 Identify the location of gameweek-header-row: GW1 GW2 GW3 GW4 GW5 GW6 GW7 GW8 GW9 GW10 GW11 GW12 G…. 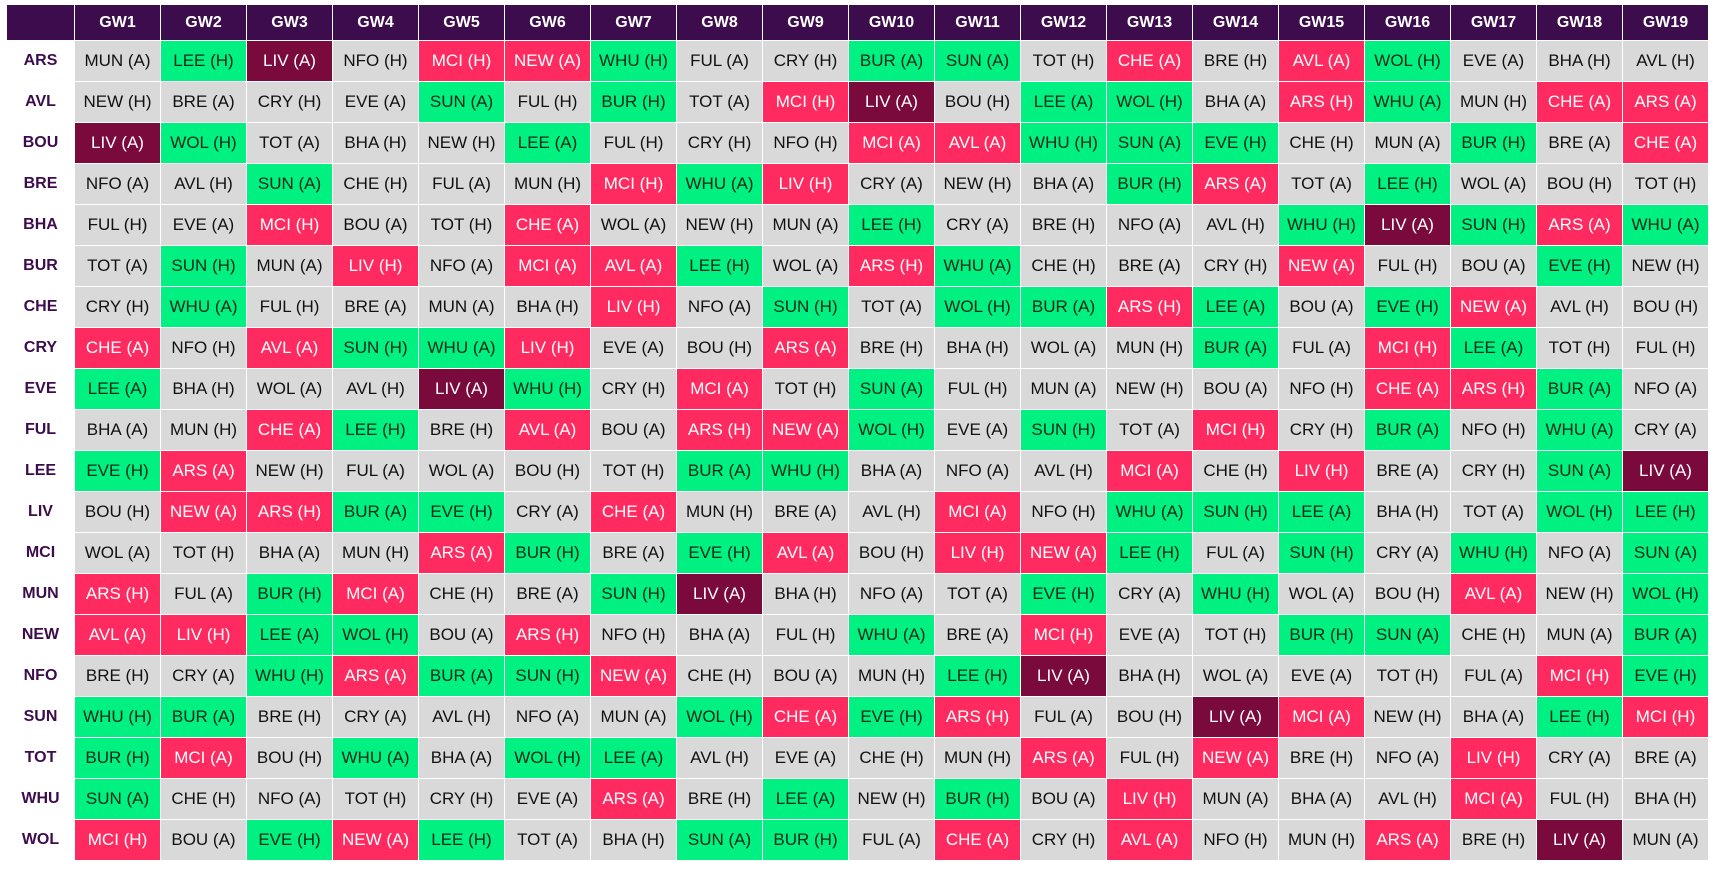
(857, 22).